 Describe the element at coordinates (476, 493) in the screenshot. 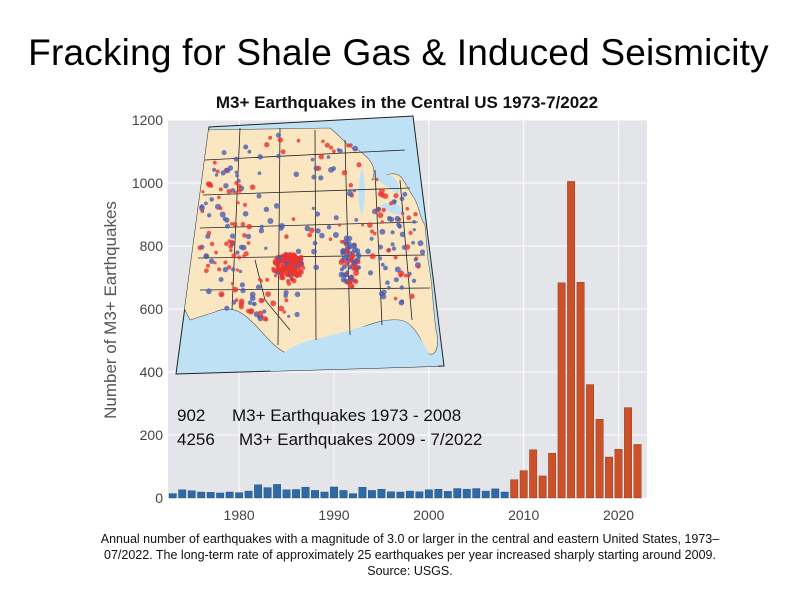

I see `bar-2005` at that location.